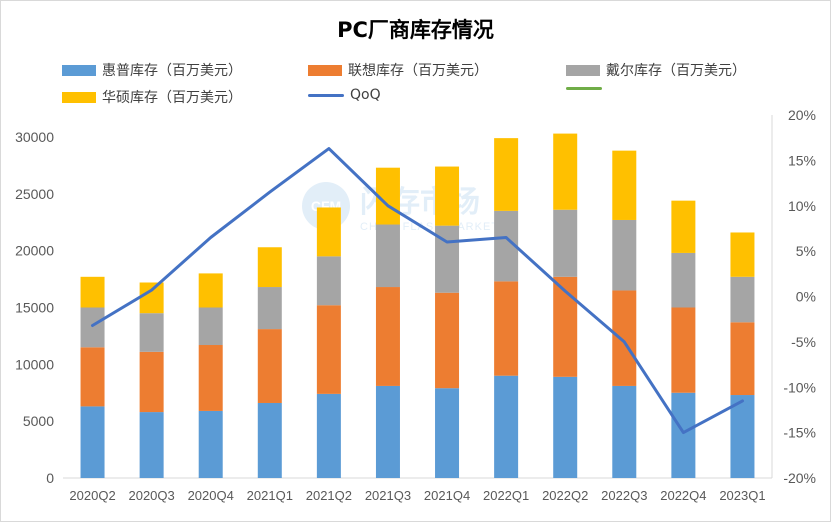 The image size is (831, 522). I want to click on bar-segment-2-2020Q2, so click(92, 327).